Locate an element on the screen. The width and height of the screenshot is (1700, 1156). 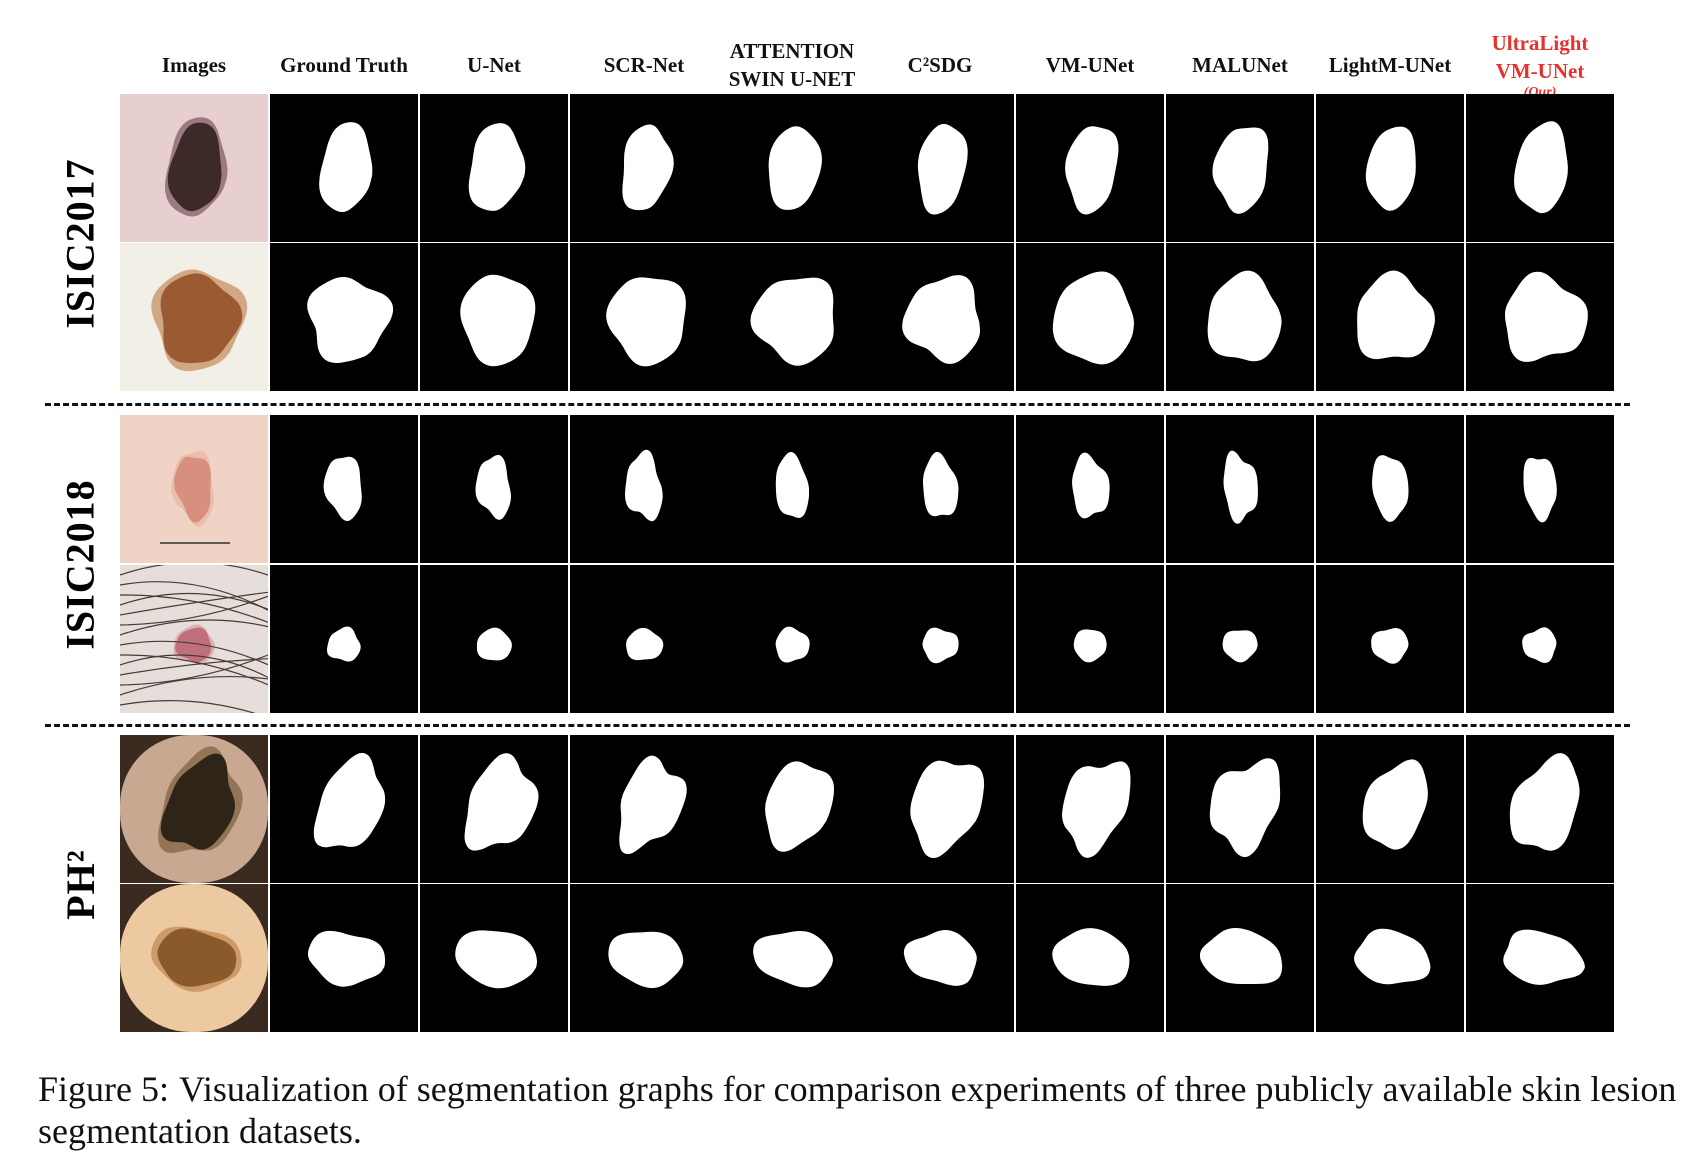
column-header-line: C²SDG is located at coordinates (940, 65).